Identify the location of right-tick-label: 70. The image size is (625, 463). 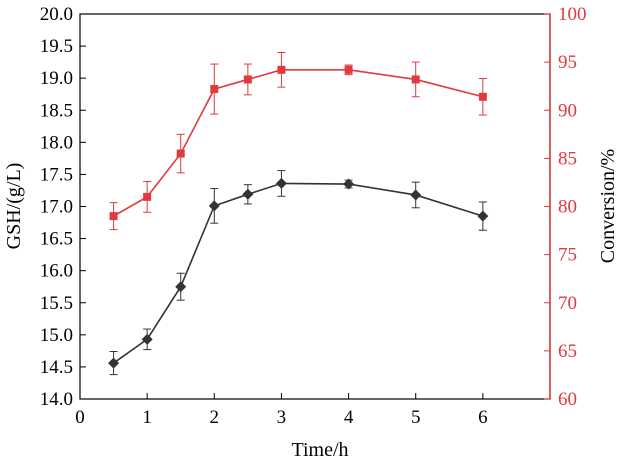
(567, 303).